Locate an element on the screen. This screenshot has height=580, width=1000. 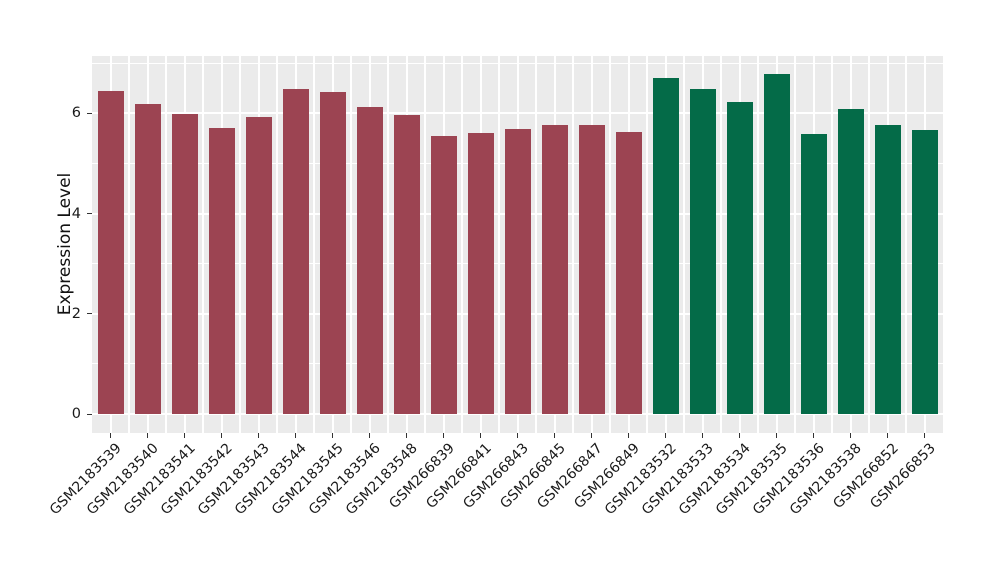
bar-GSM266853 is located at coordinates (924, 272).